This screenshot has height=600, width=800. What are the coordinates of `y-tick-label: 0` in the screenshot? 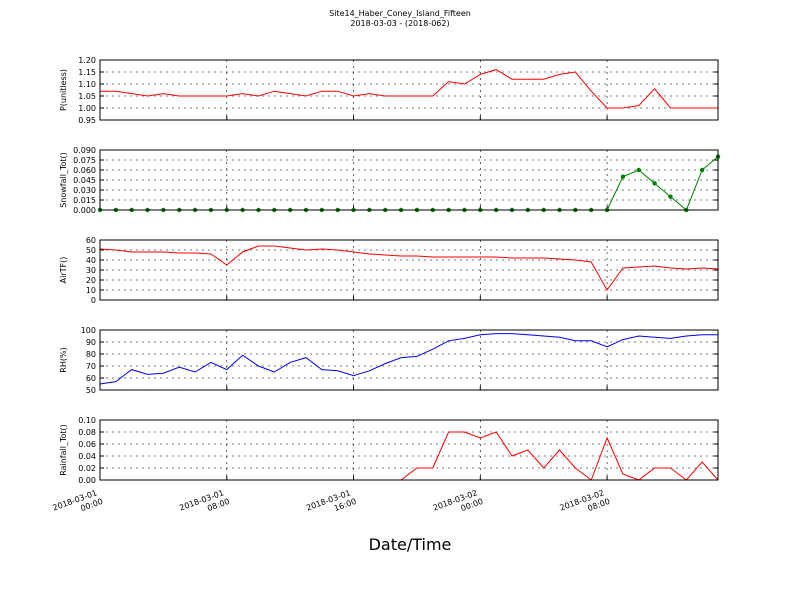 It's located at (93, 300).